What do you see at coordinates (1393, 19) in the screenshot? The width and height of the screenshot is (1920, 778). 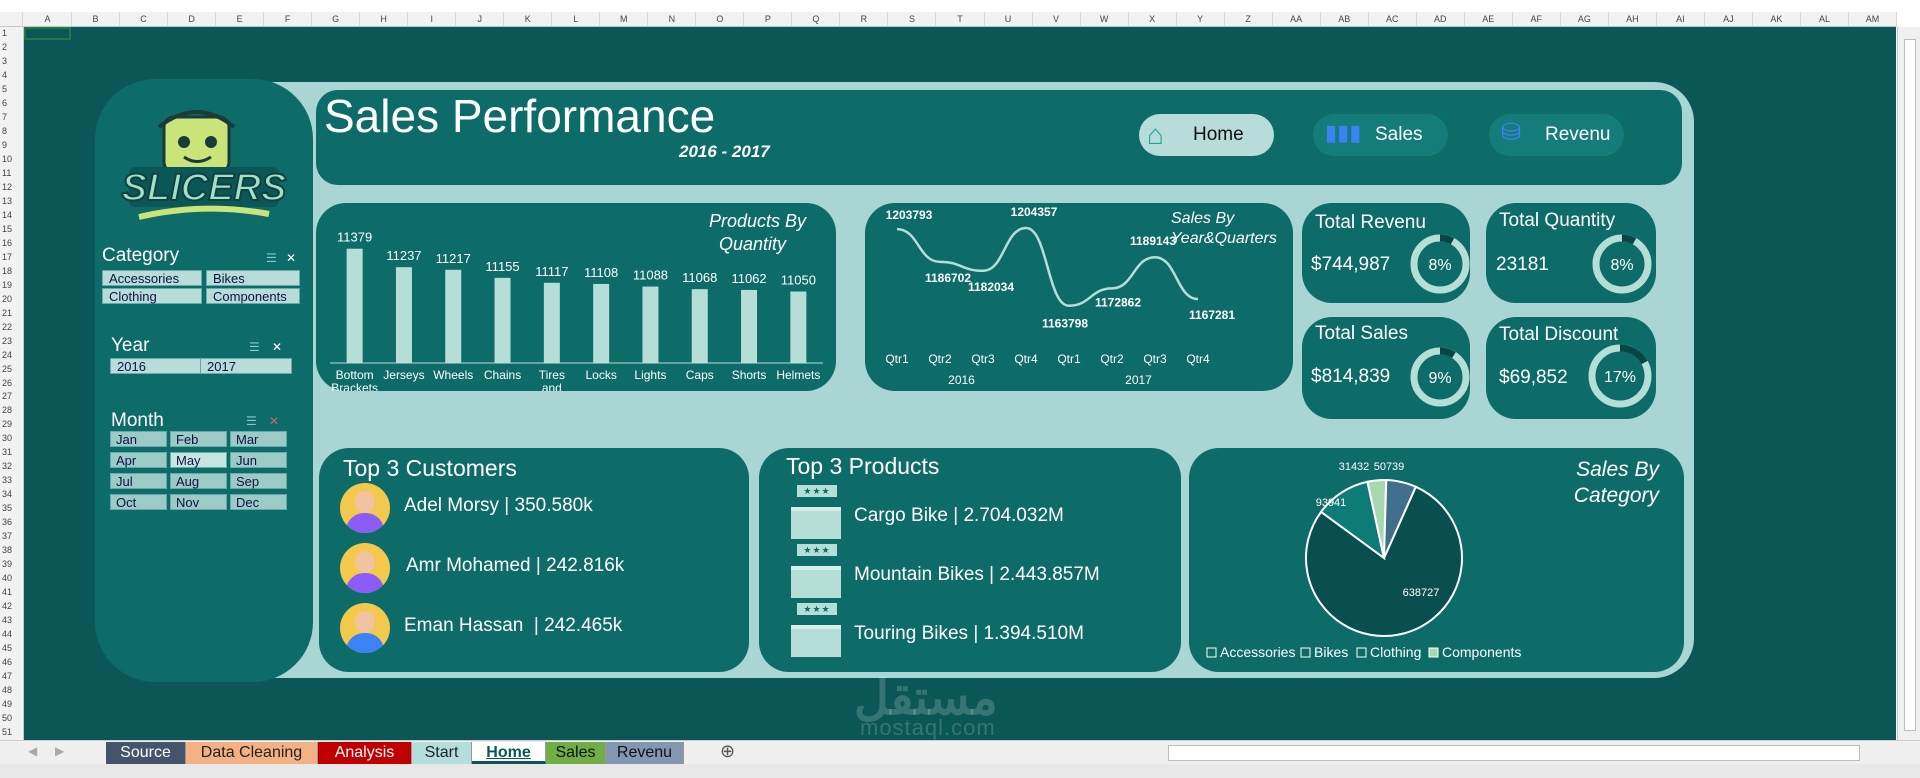 I see `column-header: AC` at bounding box center [1393, 19].